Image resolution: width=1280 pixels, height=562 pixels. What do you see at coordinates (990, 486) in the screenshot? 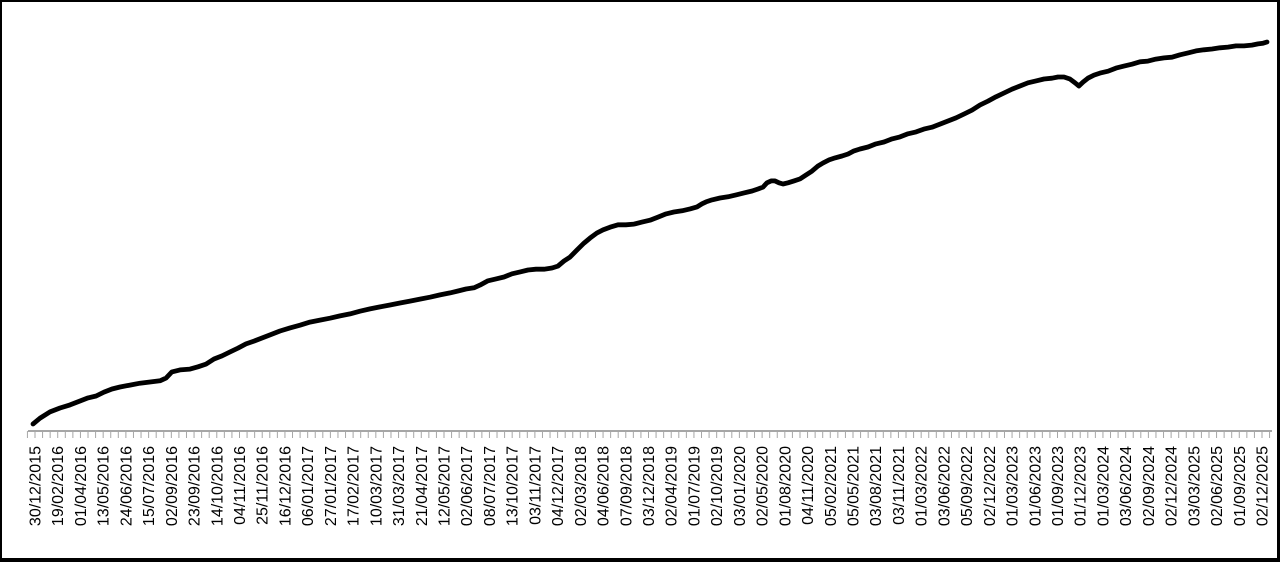
I see `x-axis-label: 02/12/2022` at bounding box center [990, 486].